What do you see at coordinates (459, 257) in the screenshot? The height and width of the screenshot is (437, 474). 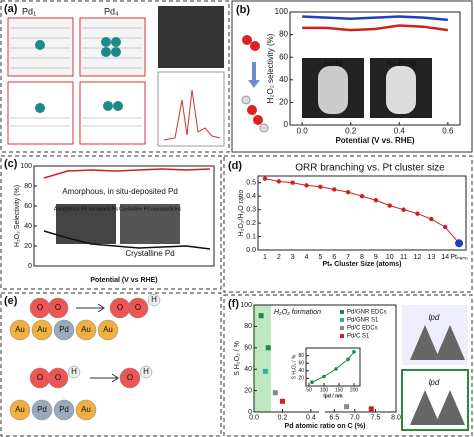 I see `x-tick-label: Ptₙₐₙₒ` at bounding box center [459, 257].